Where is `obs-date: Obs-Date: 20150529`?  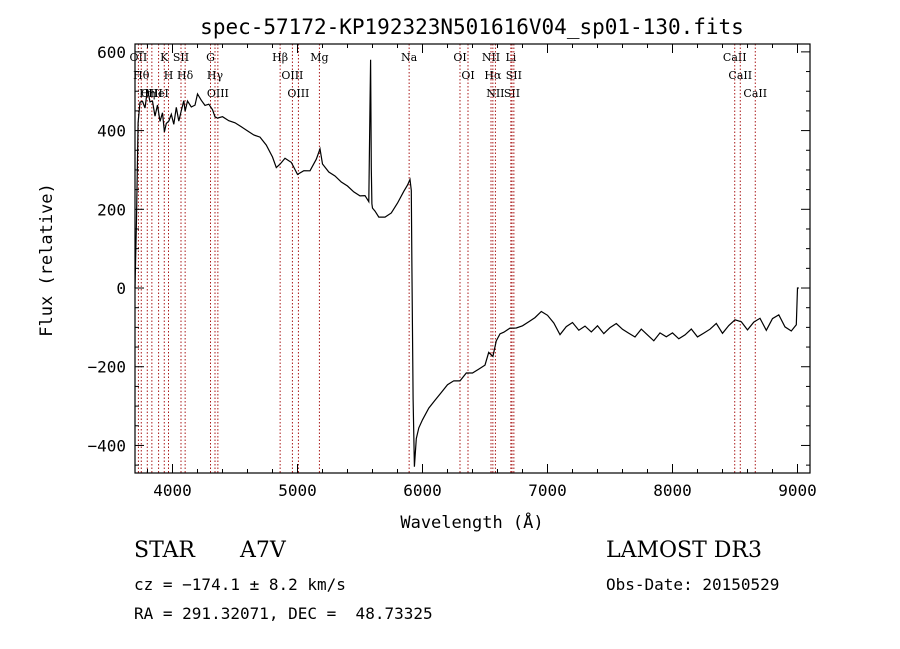
obs-date: Obs-Date: 20150529 is located at coordinates (693, 584).